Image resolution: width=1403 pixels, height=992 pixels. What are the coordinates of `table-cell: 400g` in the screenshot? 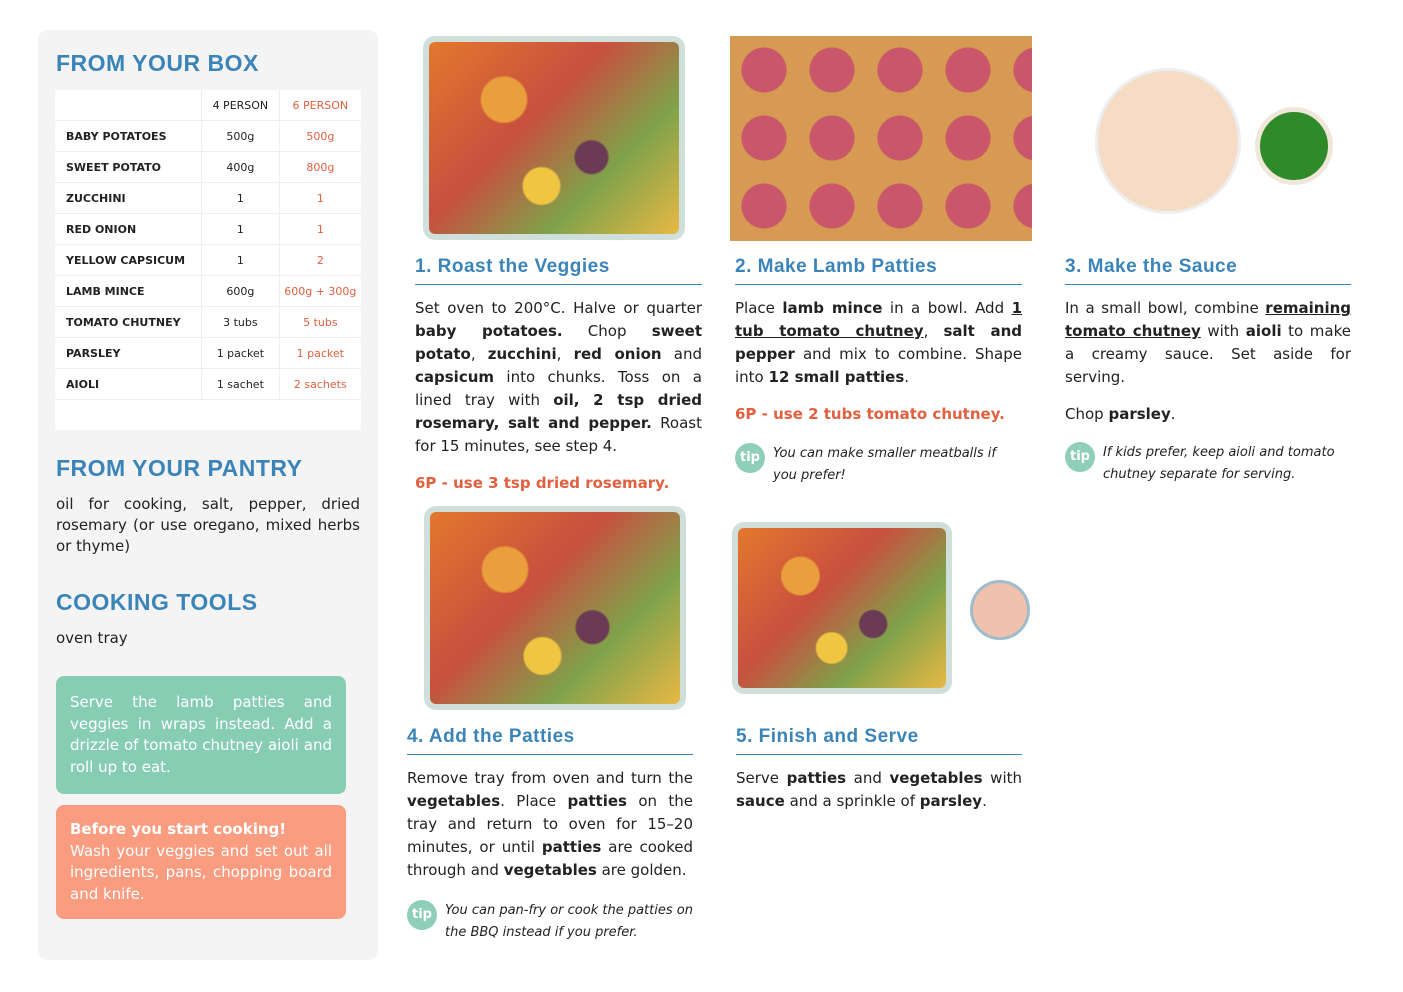 It's located at (240, 167).